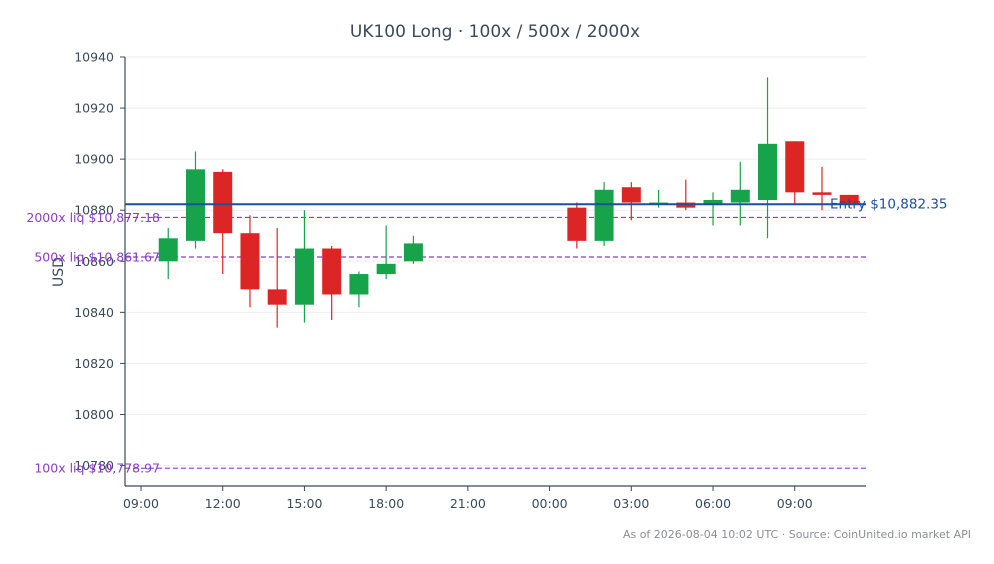 The height and width of the screenshot is (564, 994). I want to click on y-tick-label: 10800, so click(94, 414).